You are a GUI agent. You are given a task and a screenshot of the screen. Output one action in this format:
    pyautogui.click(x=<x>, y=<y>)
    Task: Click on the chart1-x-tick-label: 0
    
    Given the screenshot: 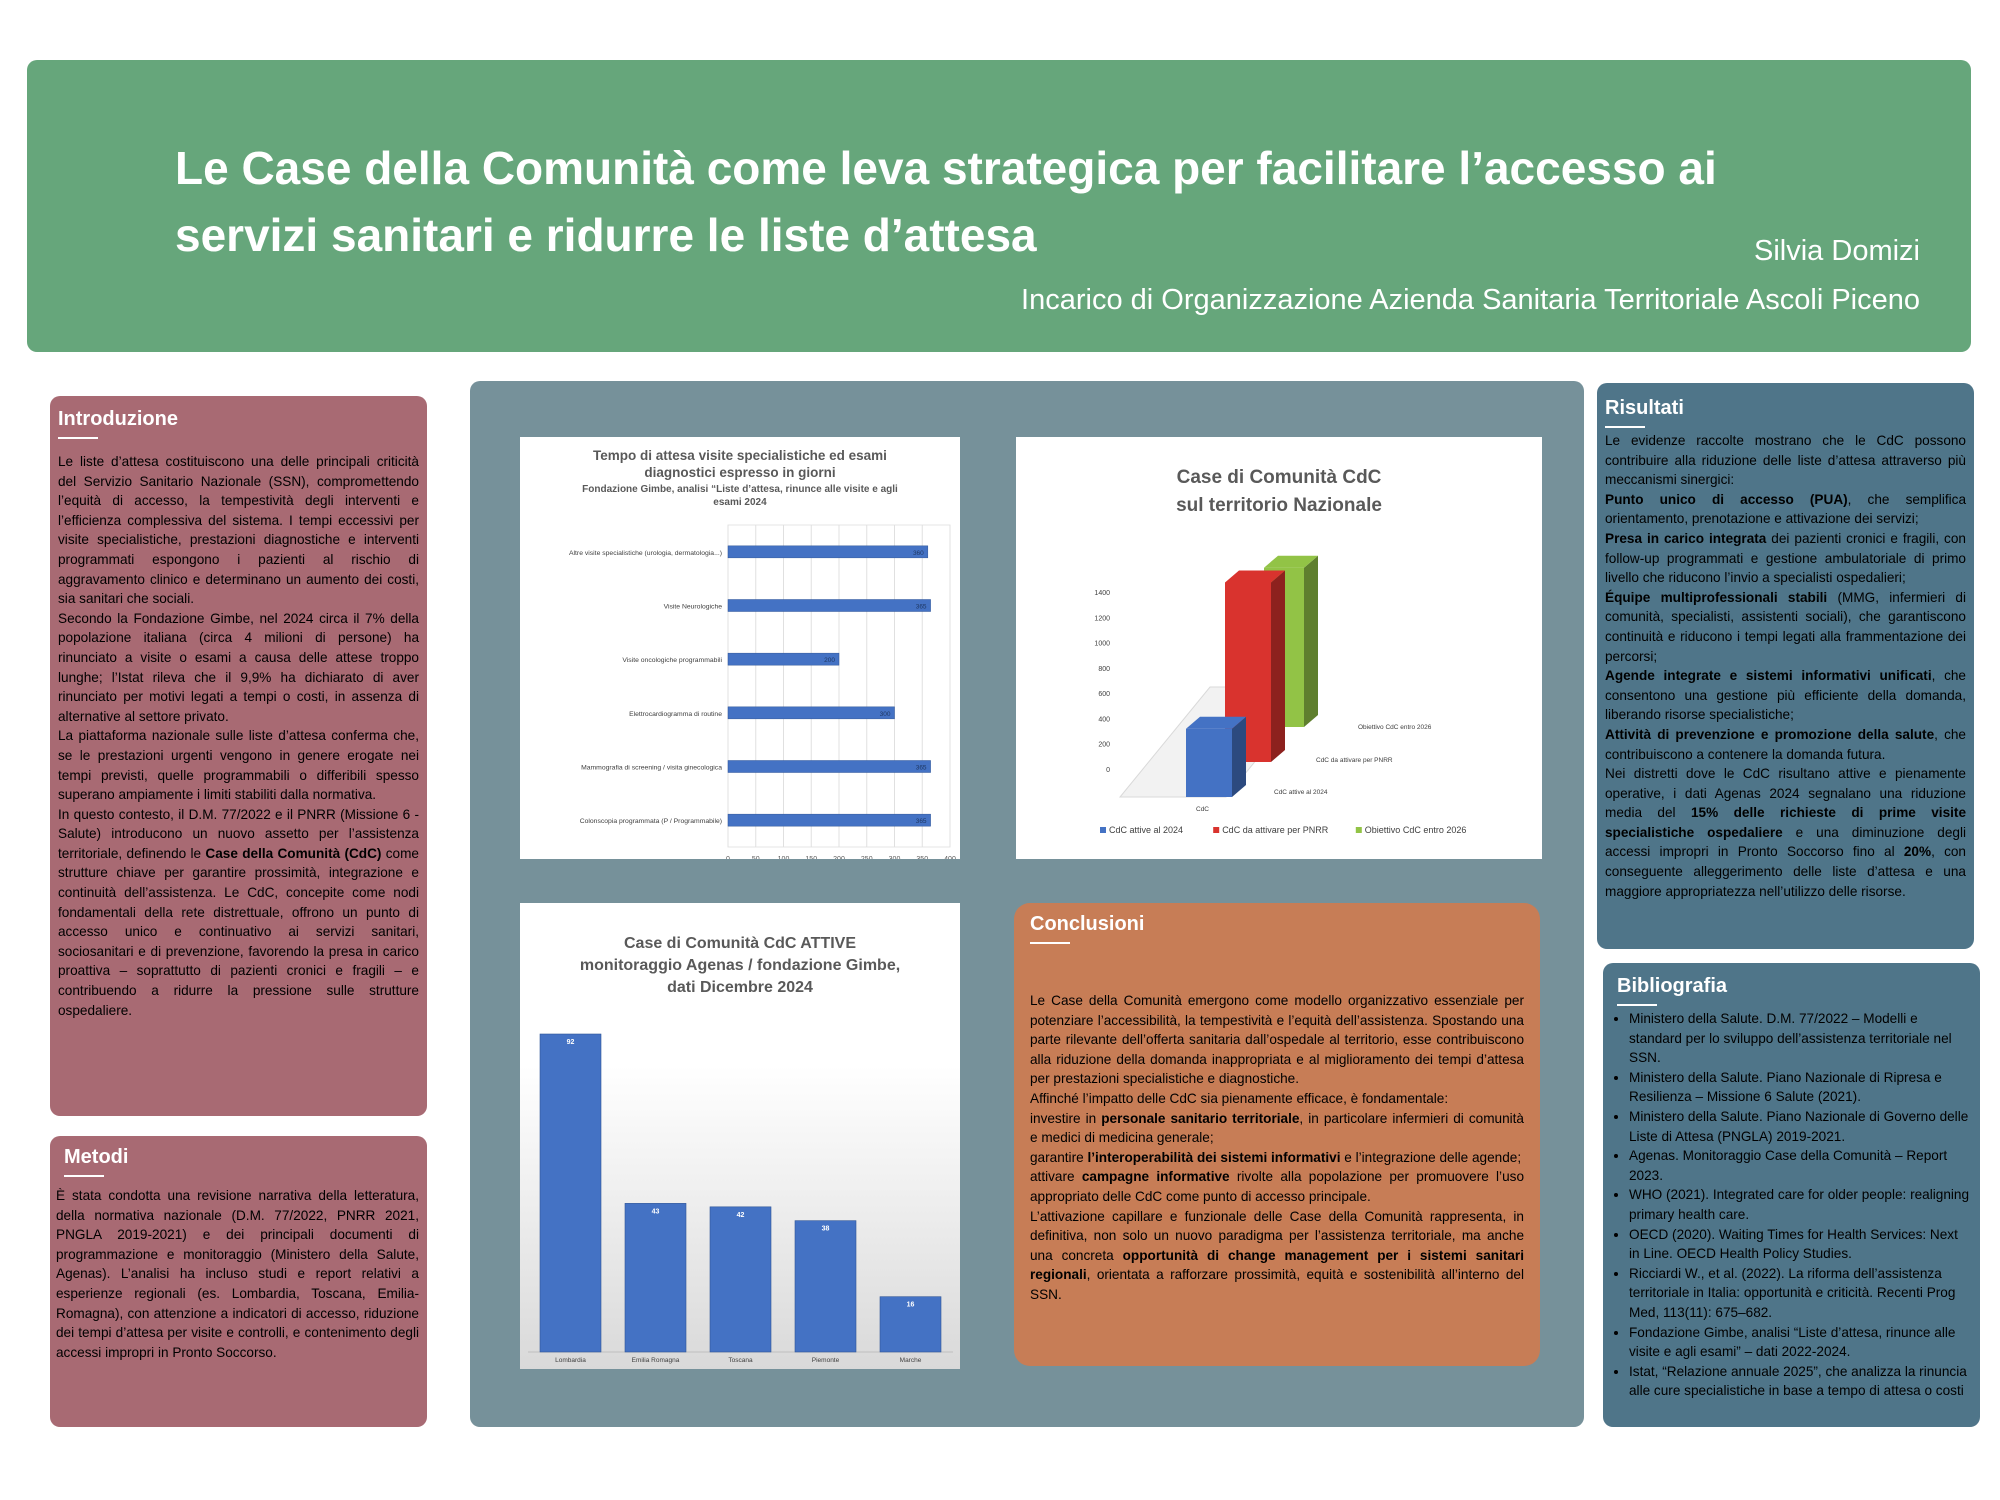 What is the action you would take?
    pyautogui.click(x=728, y=857)
    